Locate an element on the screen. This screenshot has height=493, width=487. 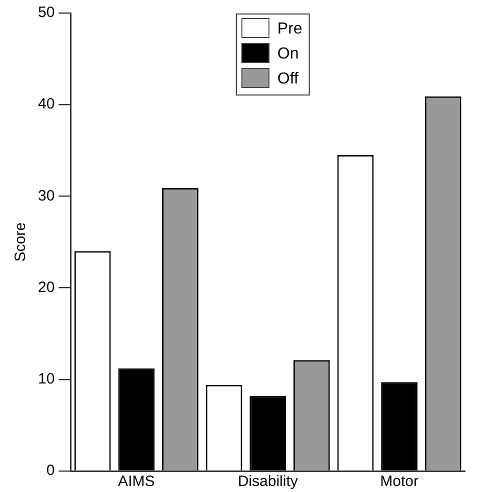
y-tick-label: 50 is located at coordinates (46, 13).